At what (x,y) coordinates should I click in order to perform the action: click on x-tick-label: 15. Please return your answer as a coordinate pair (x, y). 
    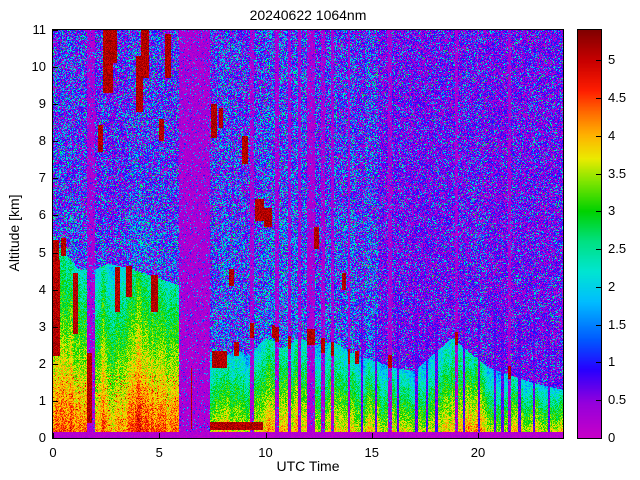
    Looking at the image, I should click on (371, 452).